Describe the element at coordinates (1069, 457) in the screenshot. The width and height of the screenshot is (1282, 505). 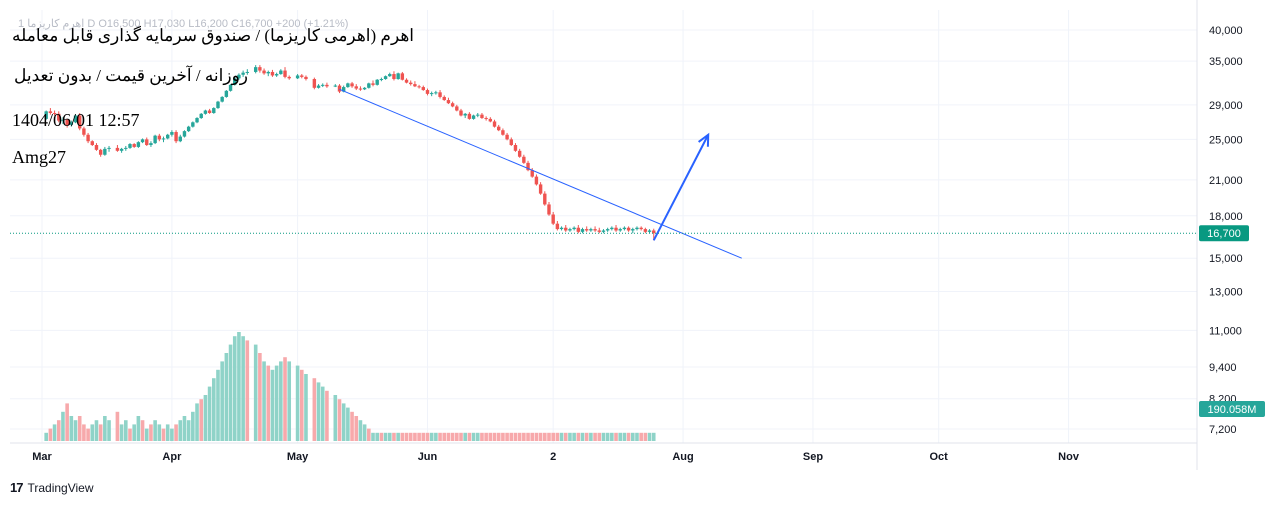
I see `x-tick-label: Nov` at that location.